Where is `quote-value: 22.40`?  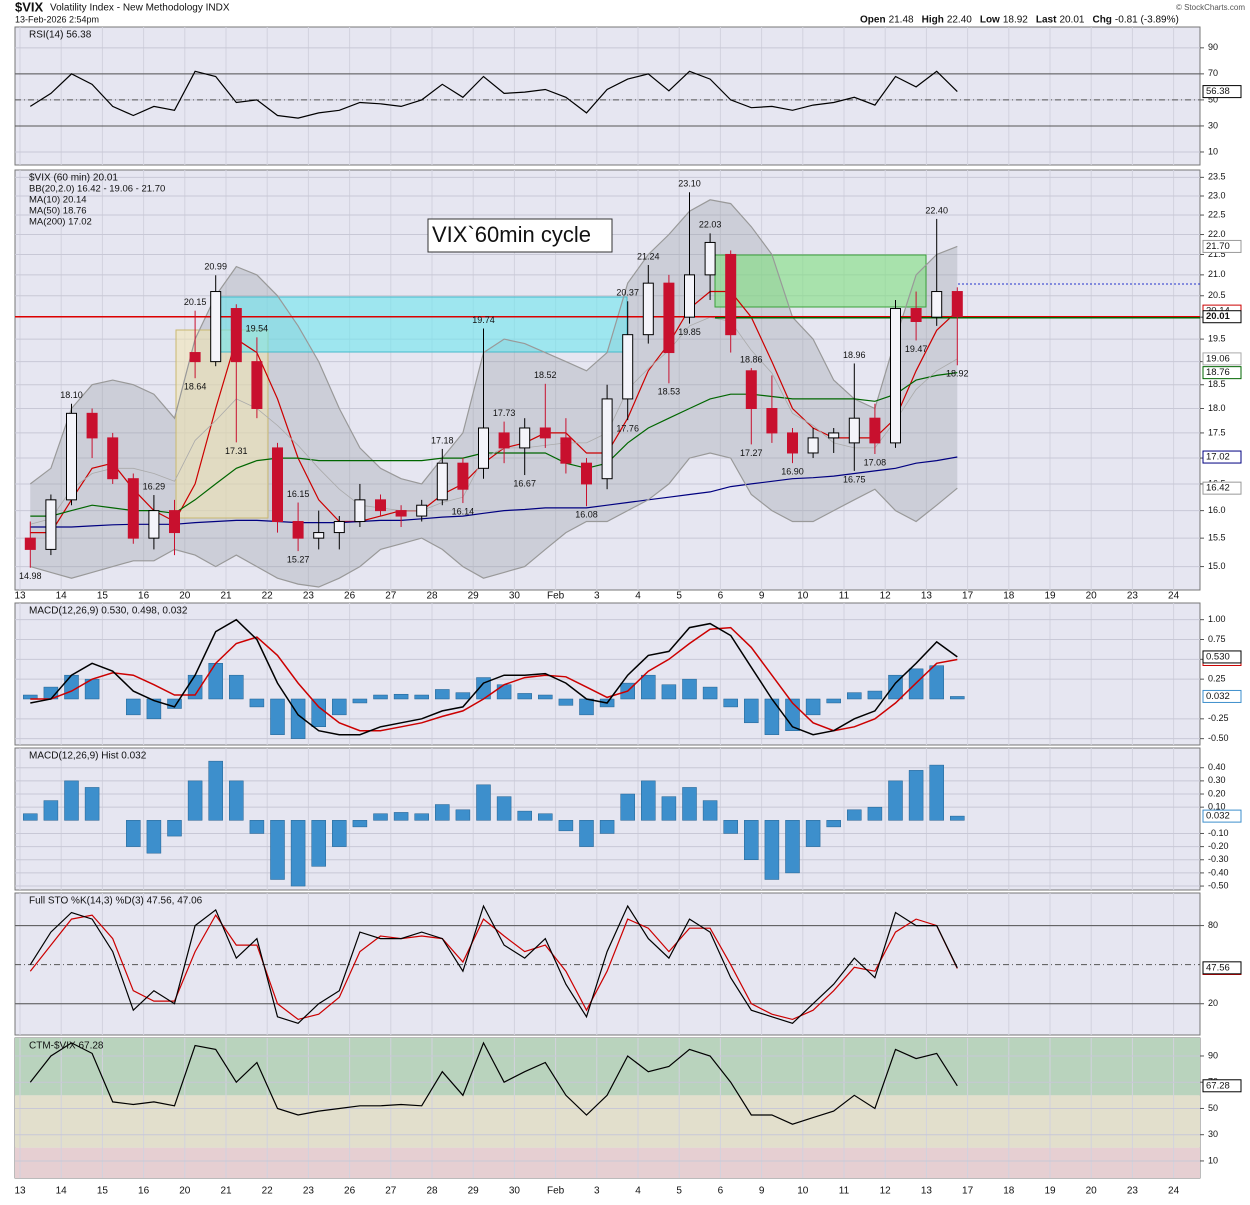 quote-value: 22.40 is located at coordinates (959, 20).